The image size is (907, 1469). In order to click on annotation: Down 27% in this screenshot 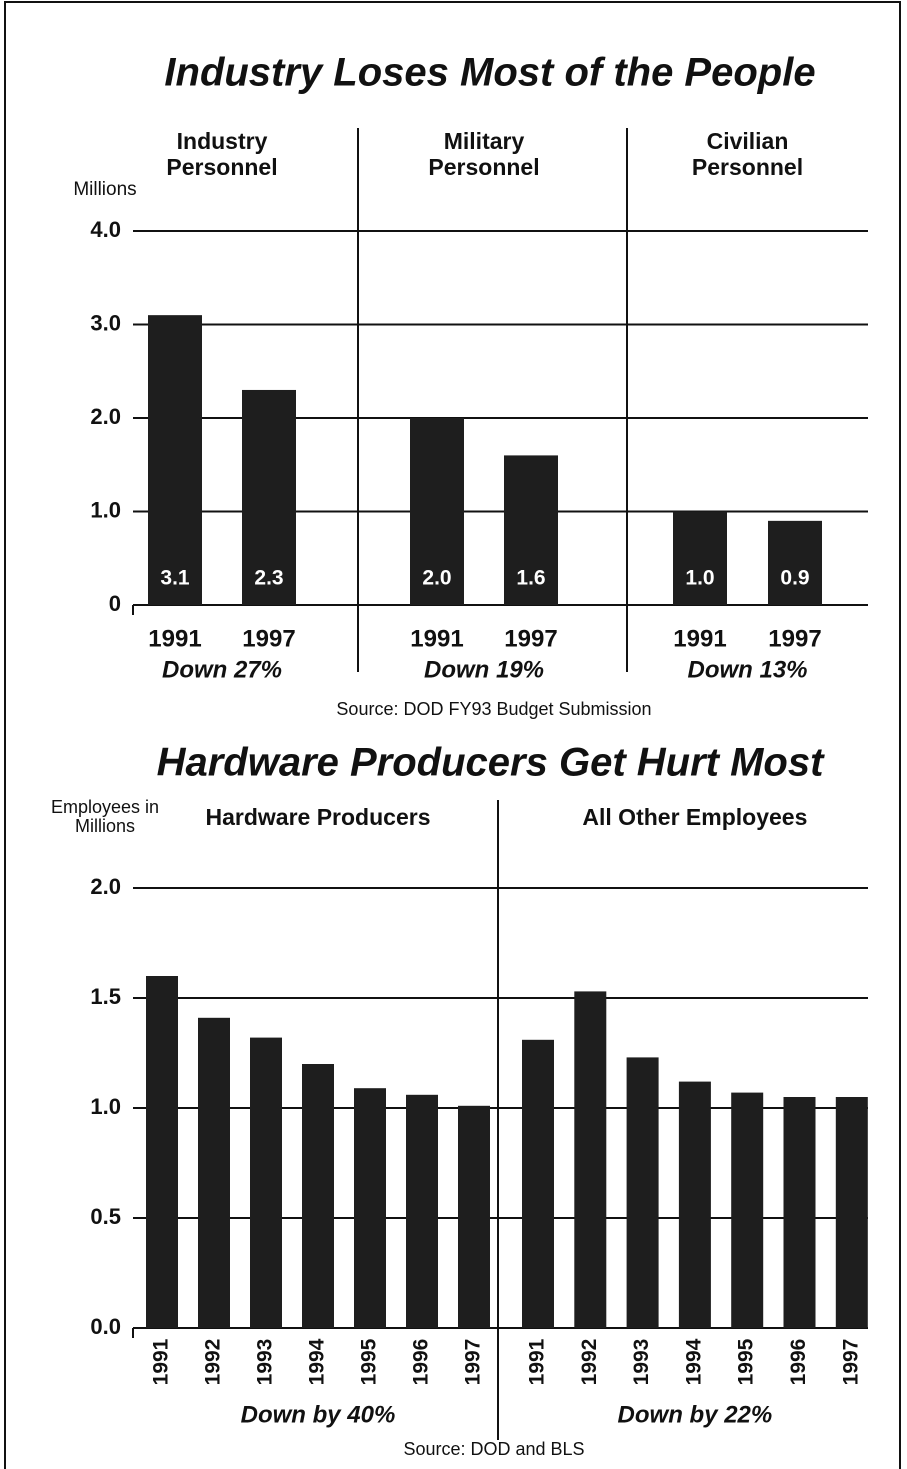, I will do `click(222, 669)`.